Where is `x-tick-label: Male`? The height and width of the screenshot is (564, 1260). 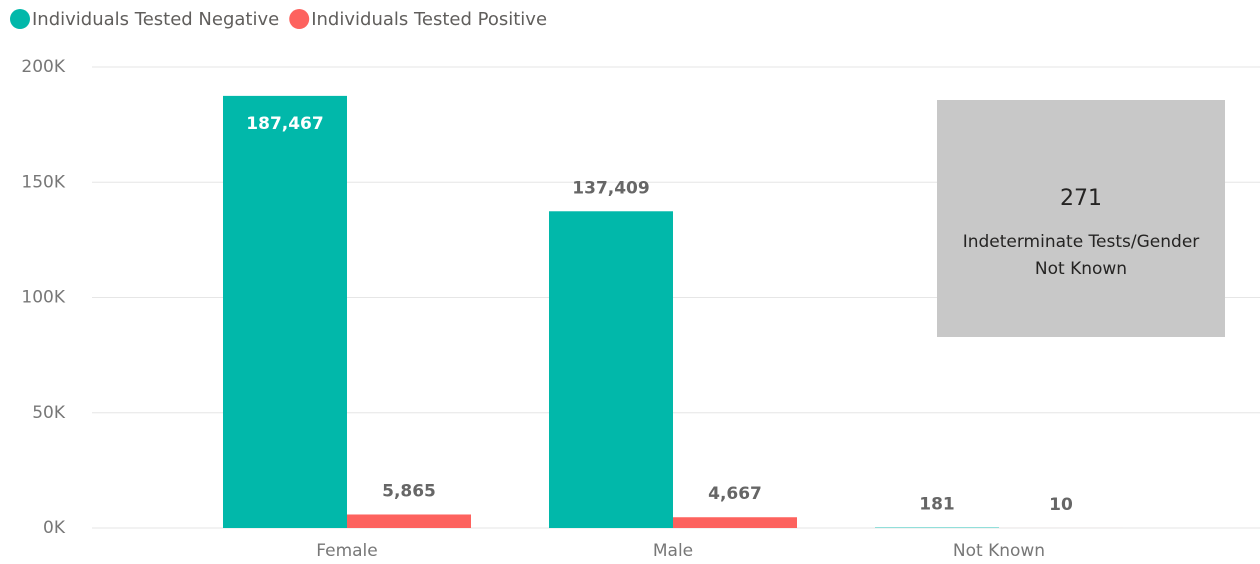 x-tick-label: Male is located at coordinates (673, 551).